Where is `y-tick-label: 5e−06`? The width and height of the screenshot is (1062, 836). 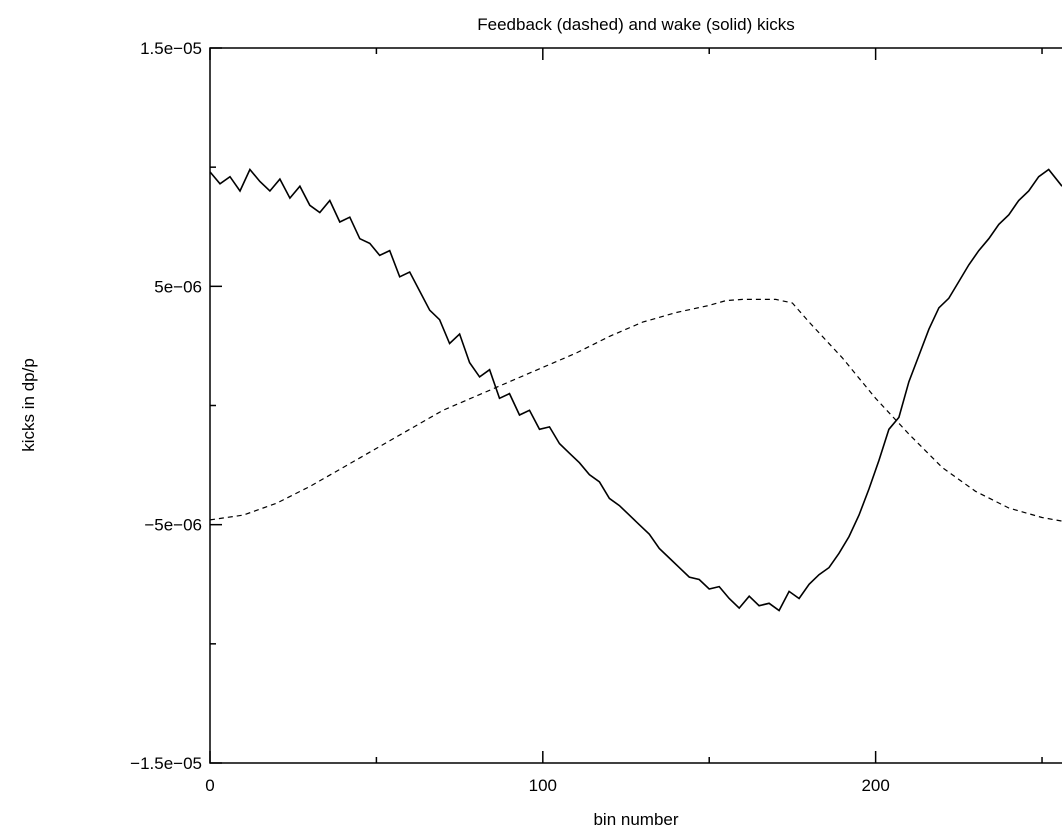 y-tick-label: 5e−06 is located at coordinates (178, 286).